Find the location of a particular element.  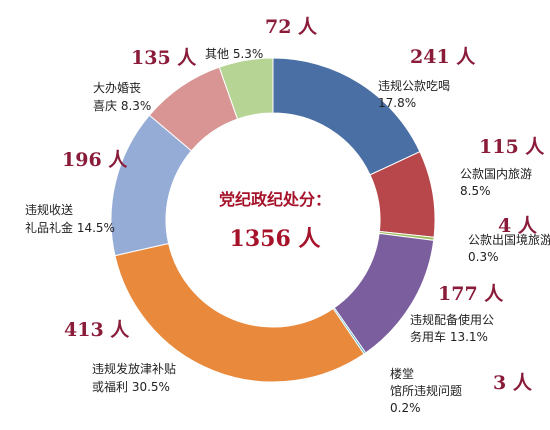

category-label-guonei-0: 公款国内旅游 is located at coordinates (496, 174).